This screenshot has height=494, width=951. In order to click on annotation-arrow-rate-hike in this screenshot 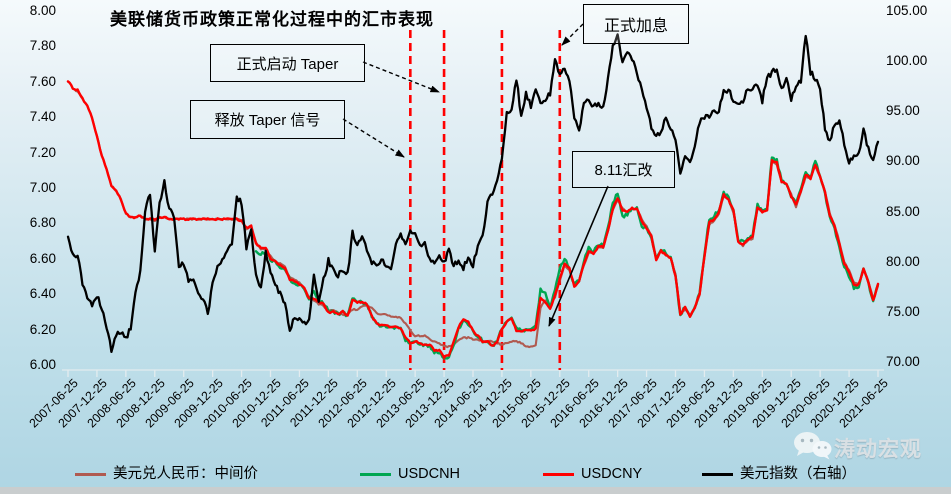, I will do `click(572, 34)`.